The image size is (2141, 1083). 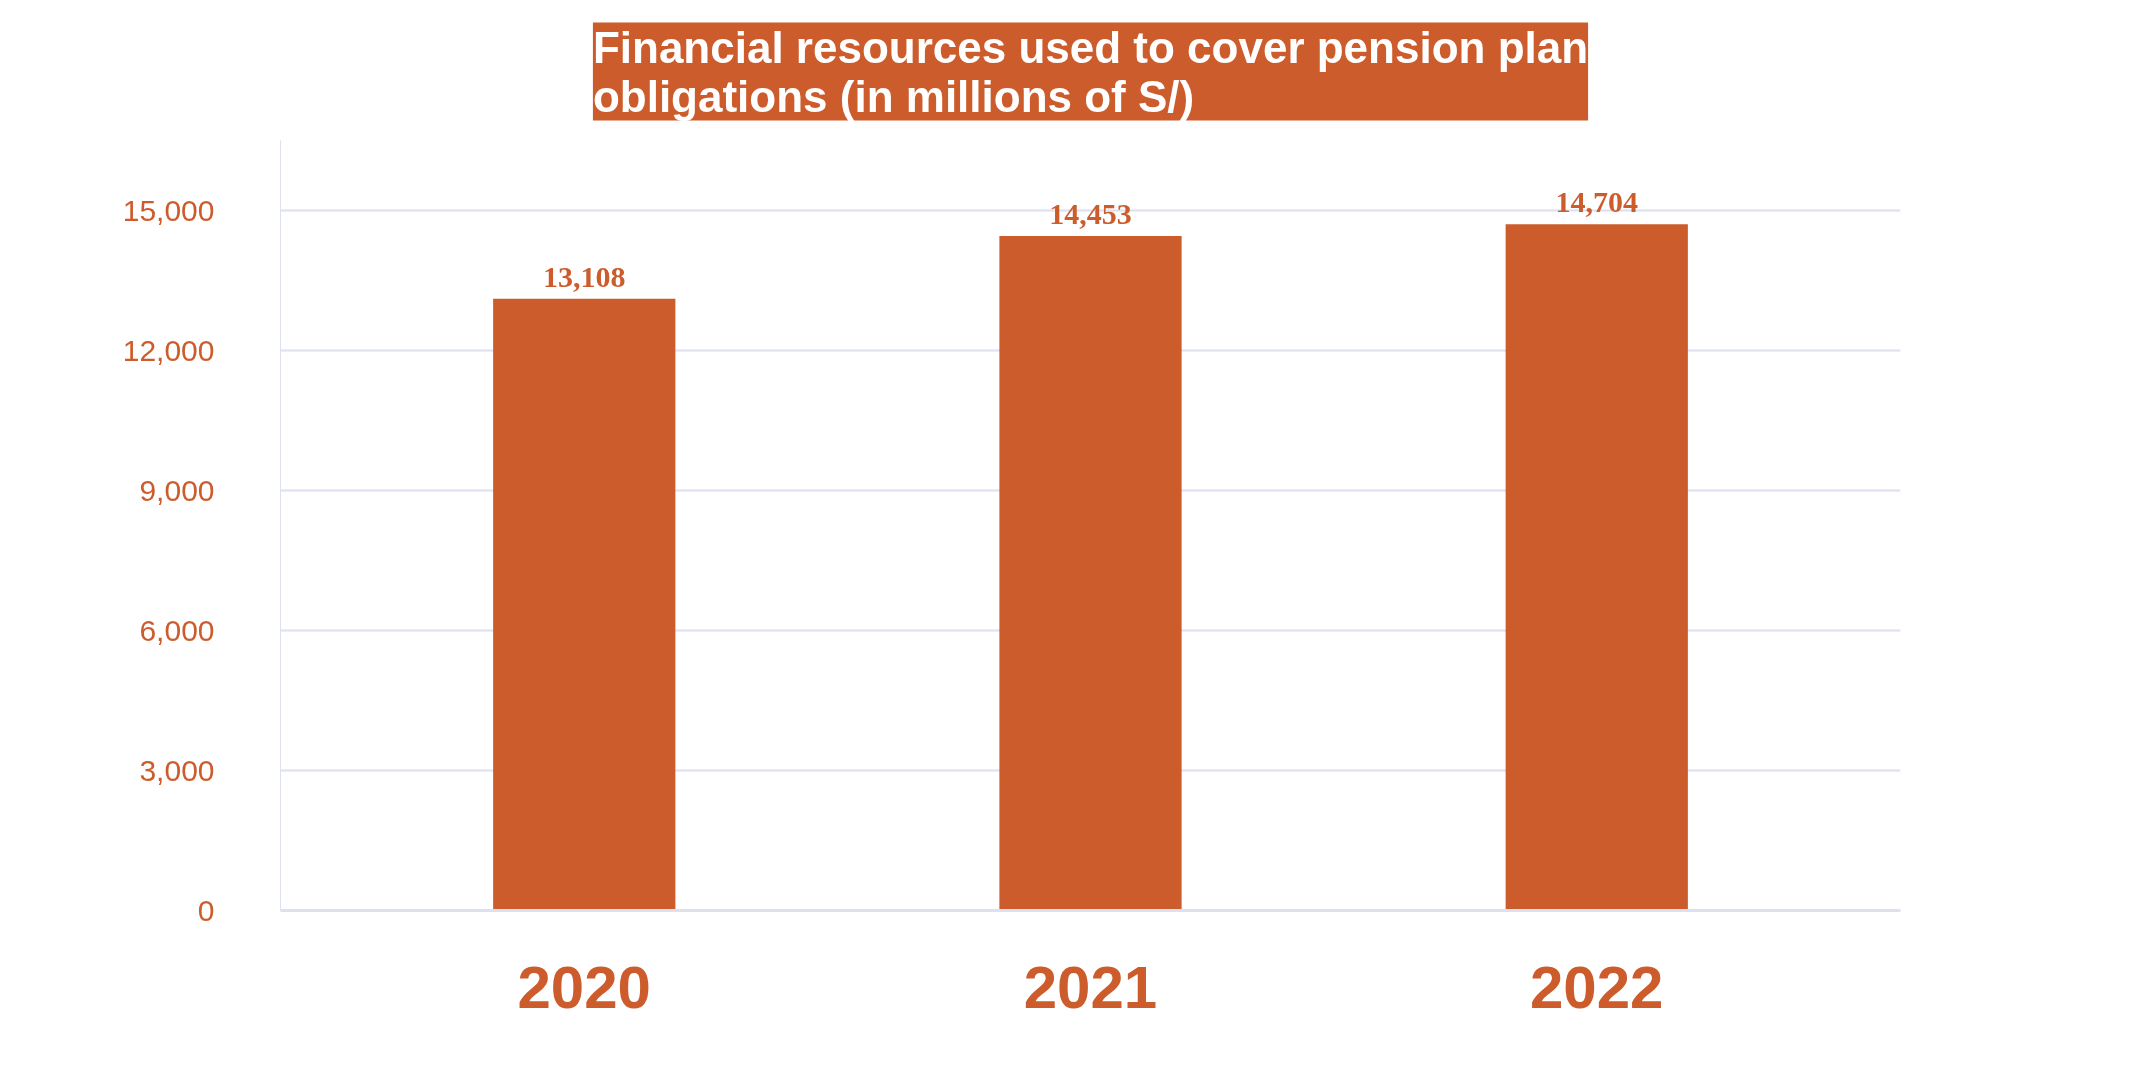 What do you see at coordinates (1090, 987) in the screenshot?
I see `x-tick-label: 2021` at bounding box center [1090, 987].